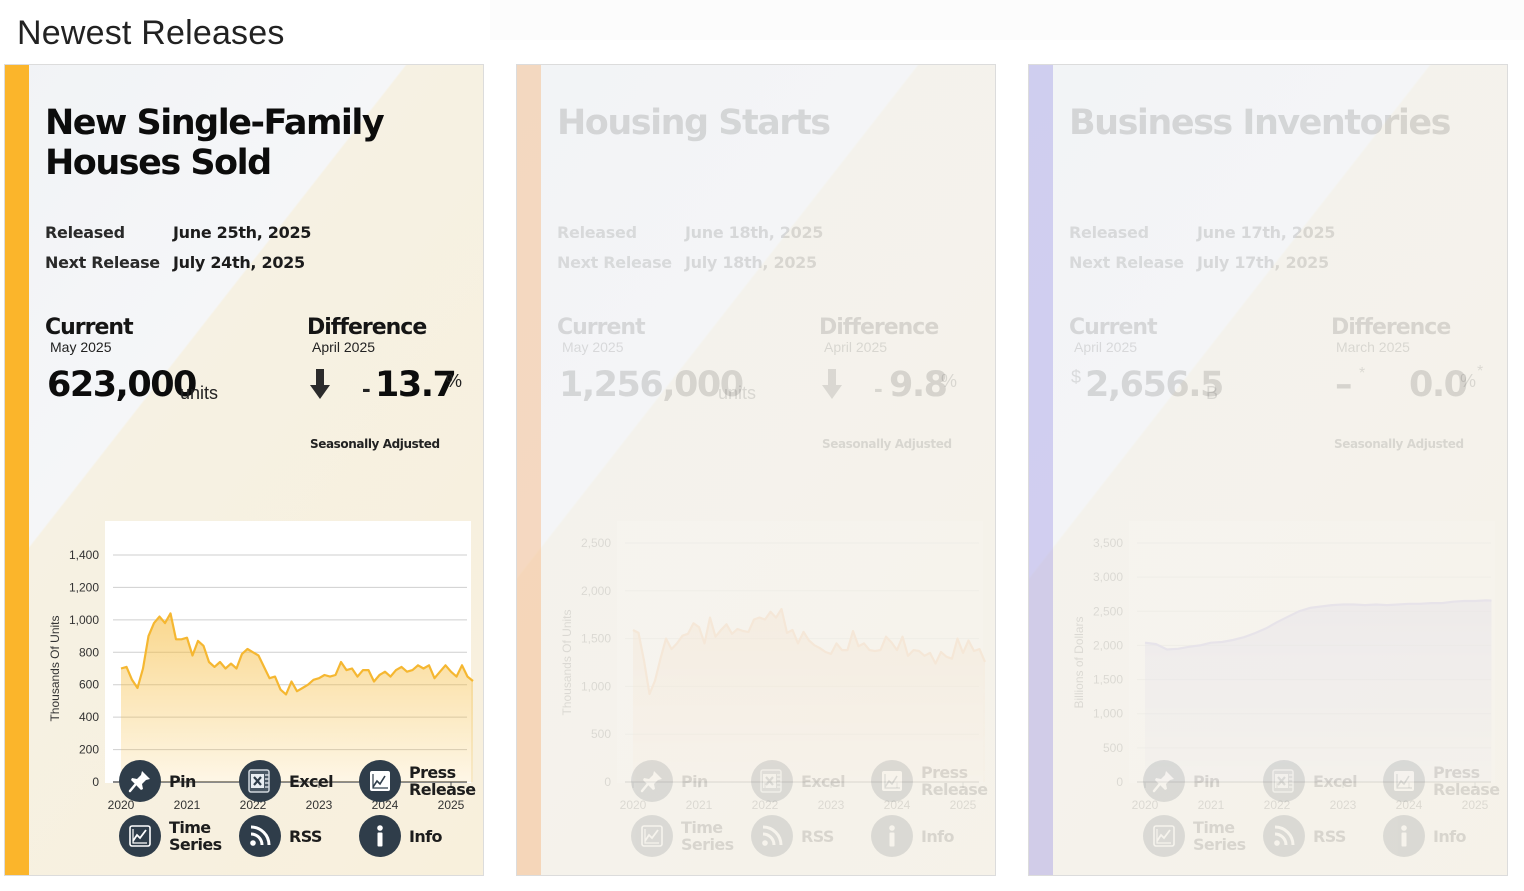 This screenshot has width=1524, height=891. What do you see at coordinates (1329, 836) in the screenshot?
I see `button-label: RSS` at bounding box center [1329, 836].